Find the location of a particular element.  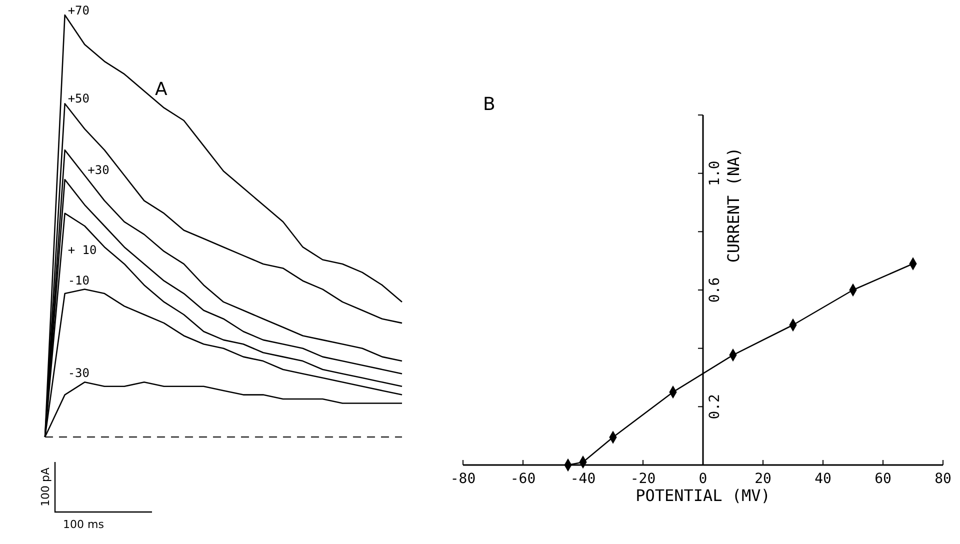

y-tick-label: 0.6 is located at coordinates (715, 290).